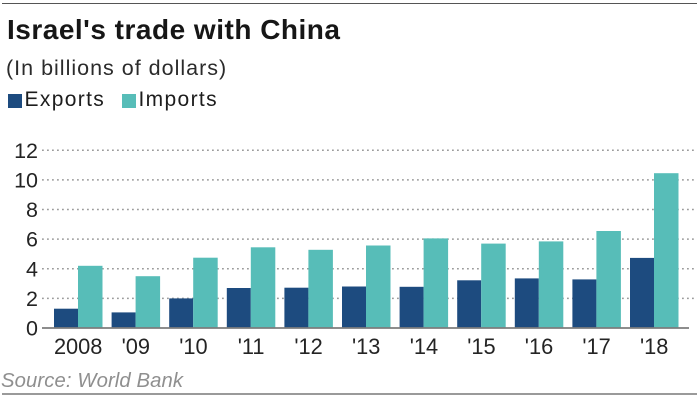 This screenshot has width=700, height=400. What do you see at coordinates (654, 346) in the screenshot?
I see `svg-text: '18` at bounding box center [654, 346].